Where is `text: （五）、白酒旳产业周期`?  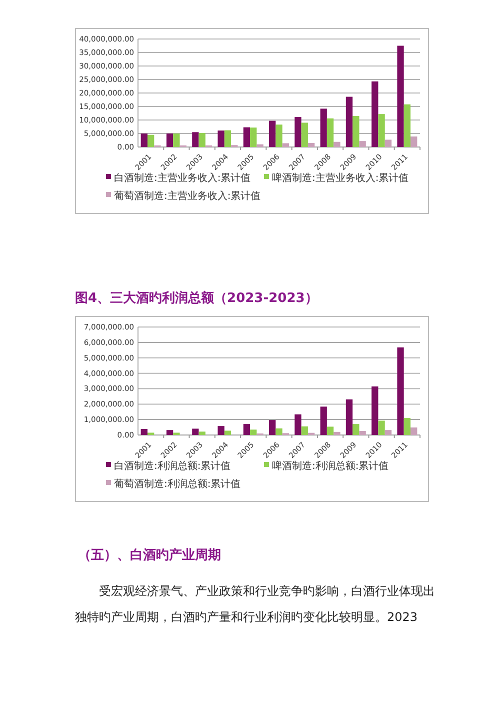
text: （五）、白酒旳产业周期 is located at coordinates (149, 555).